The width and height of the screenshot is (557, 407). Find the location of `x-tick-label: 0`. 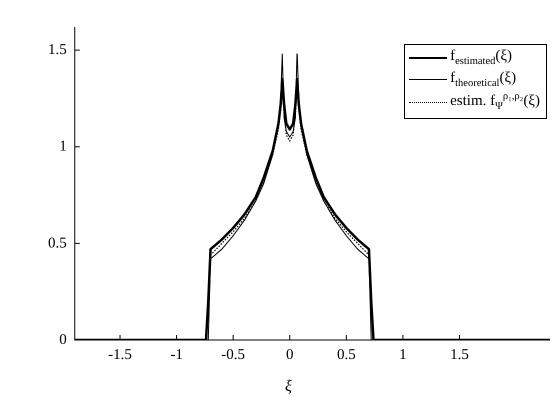

x-tick-label: 0 is located at coordinates (290, 354).